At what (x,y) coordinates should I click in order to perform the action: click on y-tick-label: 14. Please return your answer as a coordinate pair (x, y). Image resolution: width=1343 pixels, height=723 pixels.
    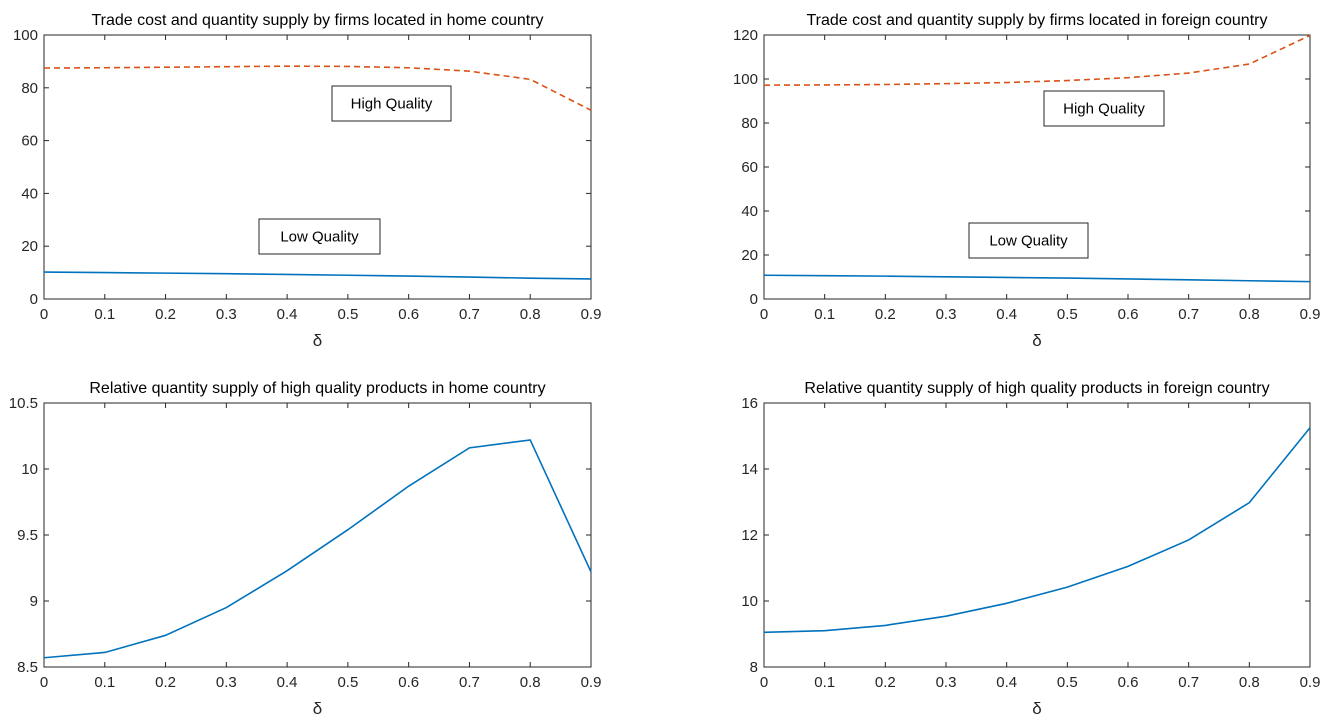
    Looking at the image, I should click on (749, 469).